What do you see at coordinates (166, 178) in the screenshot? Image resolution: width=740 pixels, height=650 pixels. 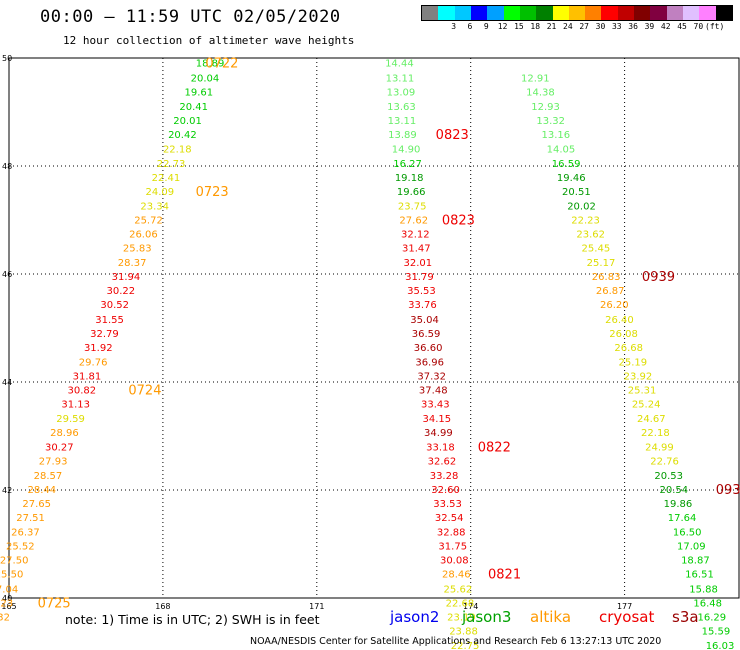 I see `wave-height-point: 22.41` at bounding box center [166, 178].